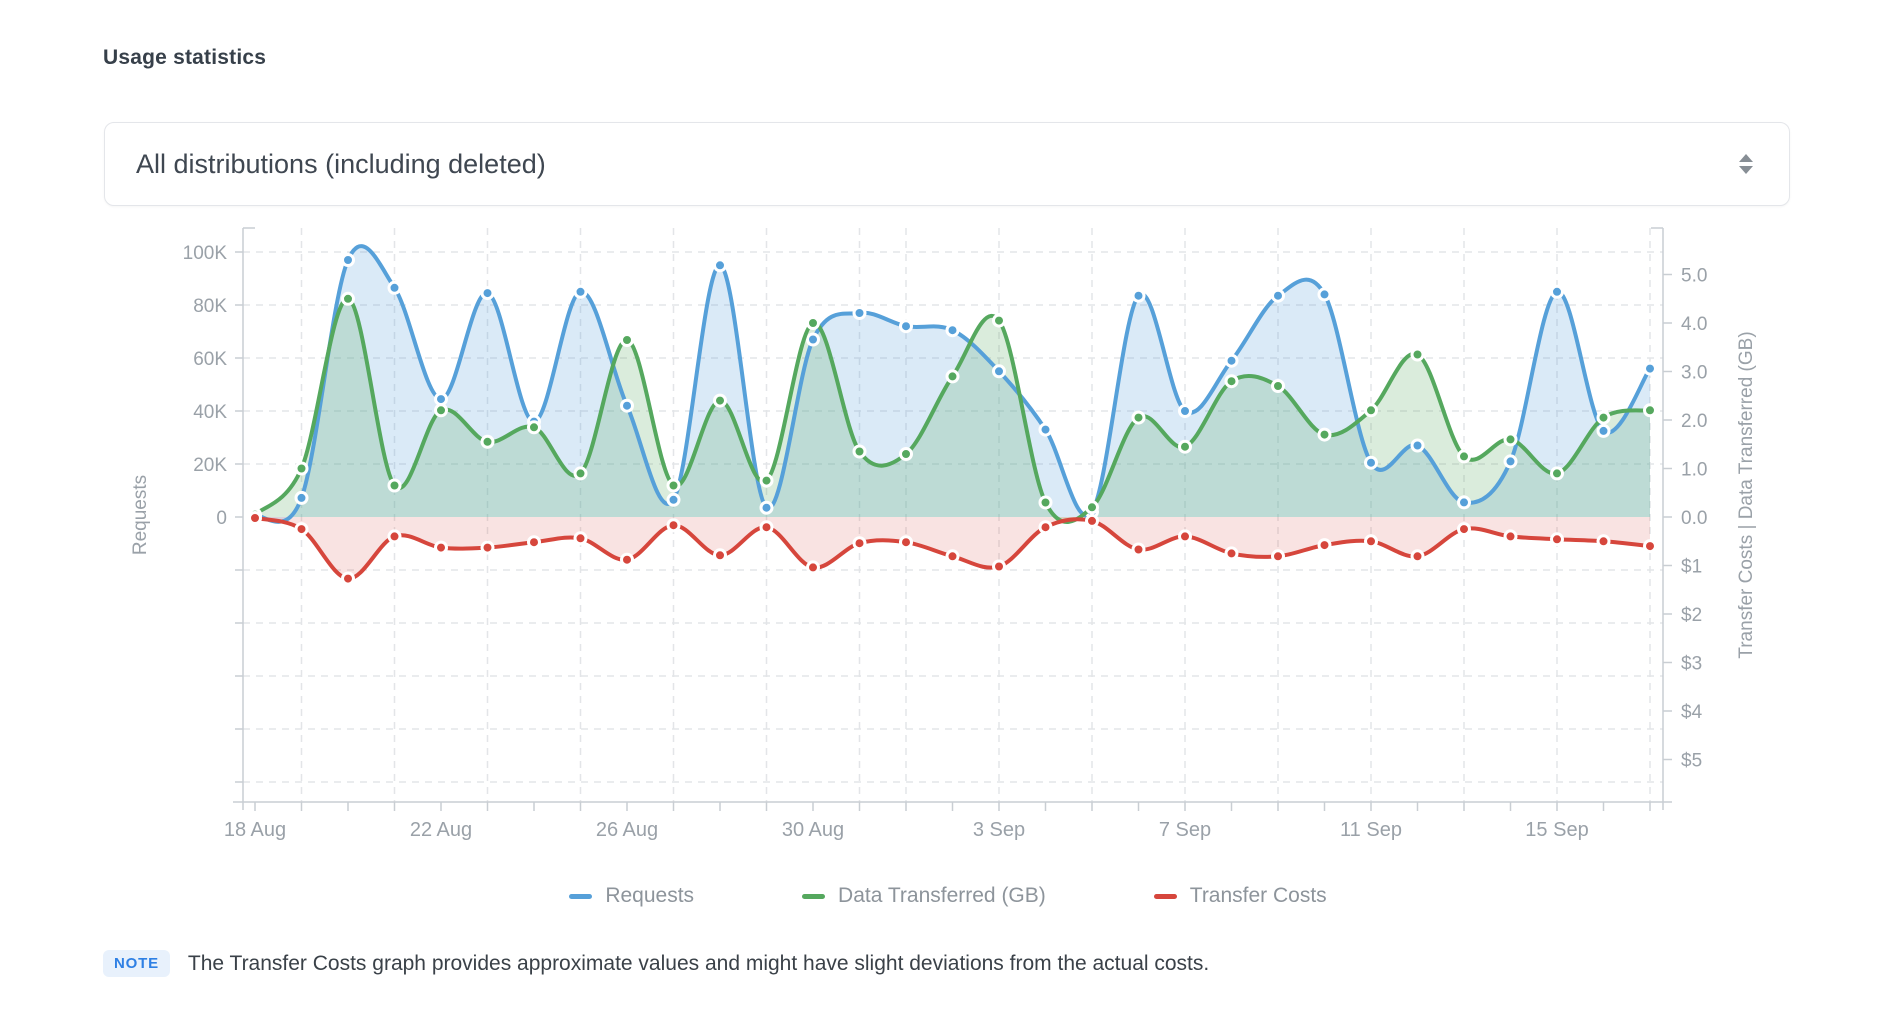 Image resolution: width=1896 pixels, height=1010 pixels. What do you see at coordinates (1694, 373) in the screenshot?
I see `svg-text: 3.0` at bounding box center [1694, 373].